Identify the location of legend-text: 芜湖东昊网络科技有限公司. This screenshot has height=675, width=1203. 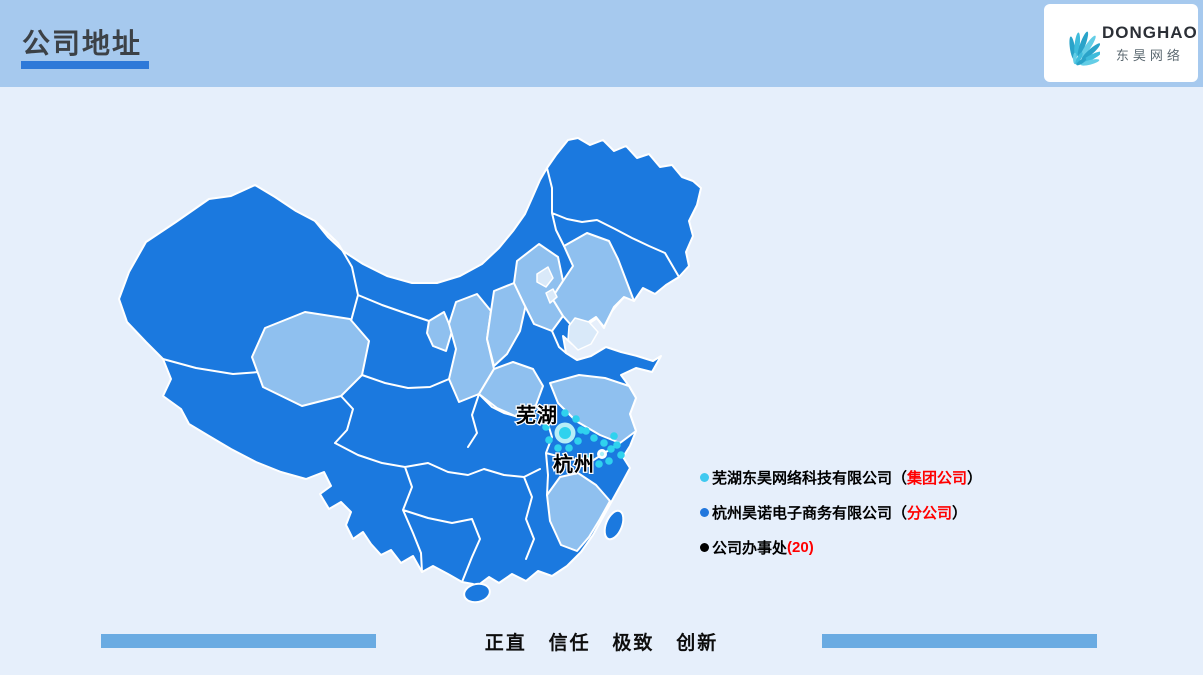
(802, 478).